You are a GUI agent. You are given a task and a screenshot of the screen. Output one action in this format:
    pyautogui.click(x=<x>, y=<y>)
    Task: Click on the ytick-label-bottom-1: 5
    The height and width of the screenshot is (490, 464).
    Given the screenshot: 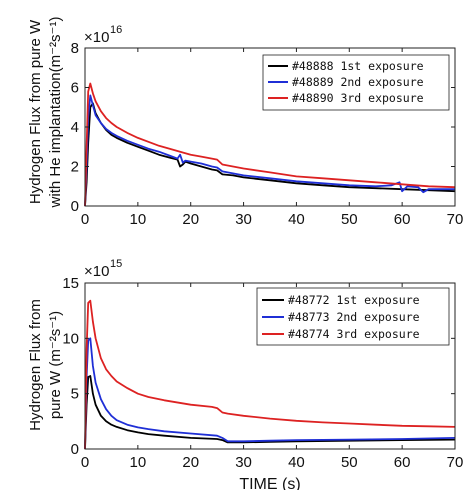 What is the action you would take?
    pyautogui.click(x=75, y=394)
    